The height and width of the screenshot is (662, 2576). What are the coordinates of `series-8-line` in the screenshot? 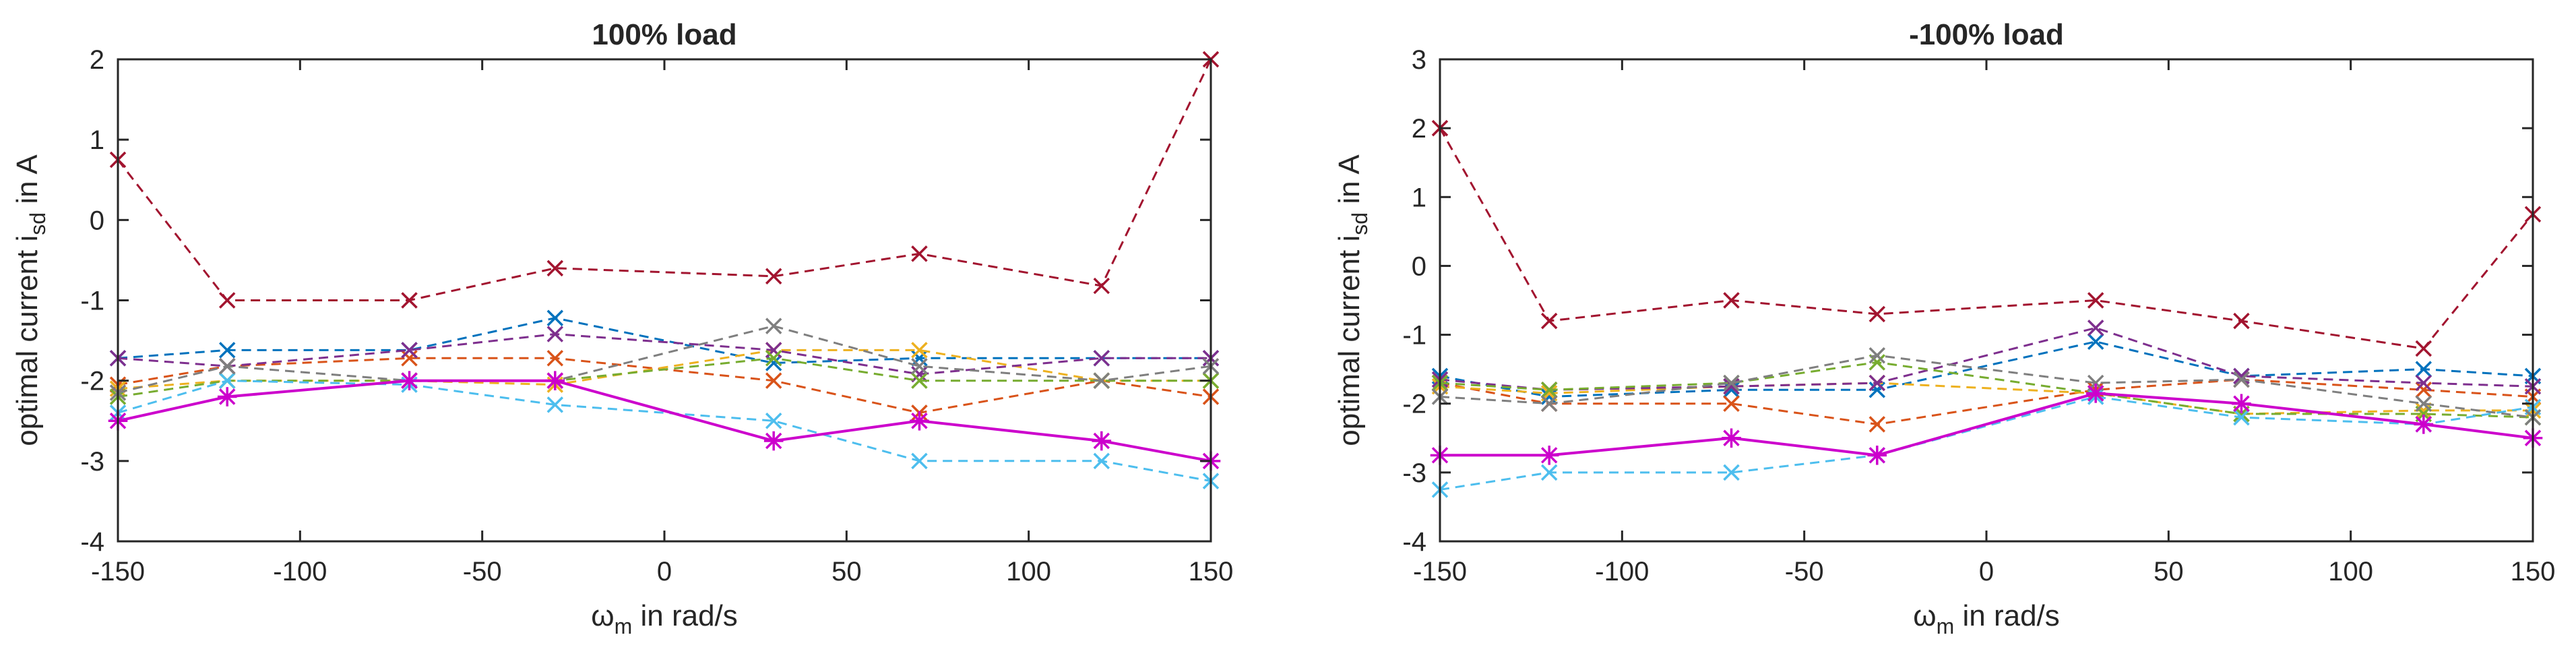 It's located at (664, 359).